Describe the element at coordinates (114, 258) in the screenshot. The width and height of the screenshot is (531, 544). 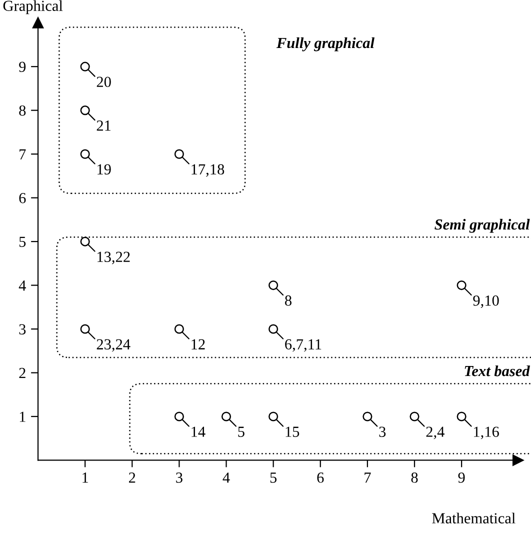
I see `annotation: 13,22` at that location.